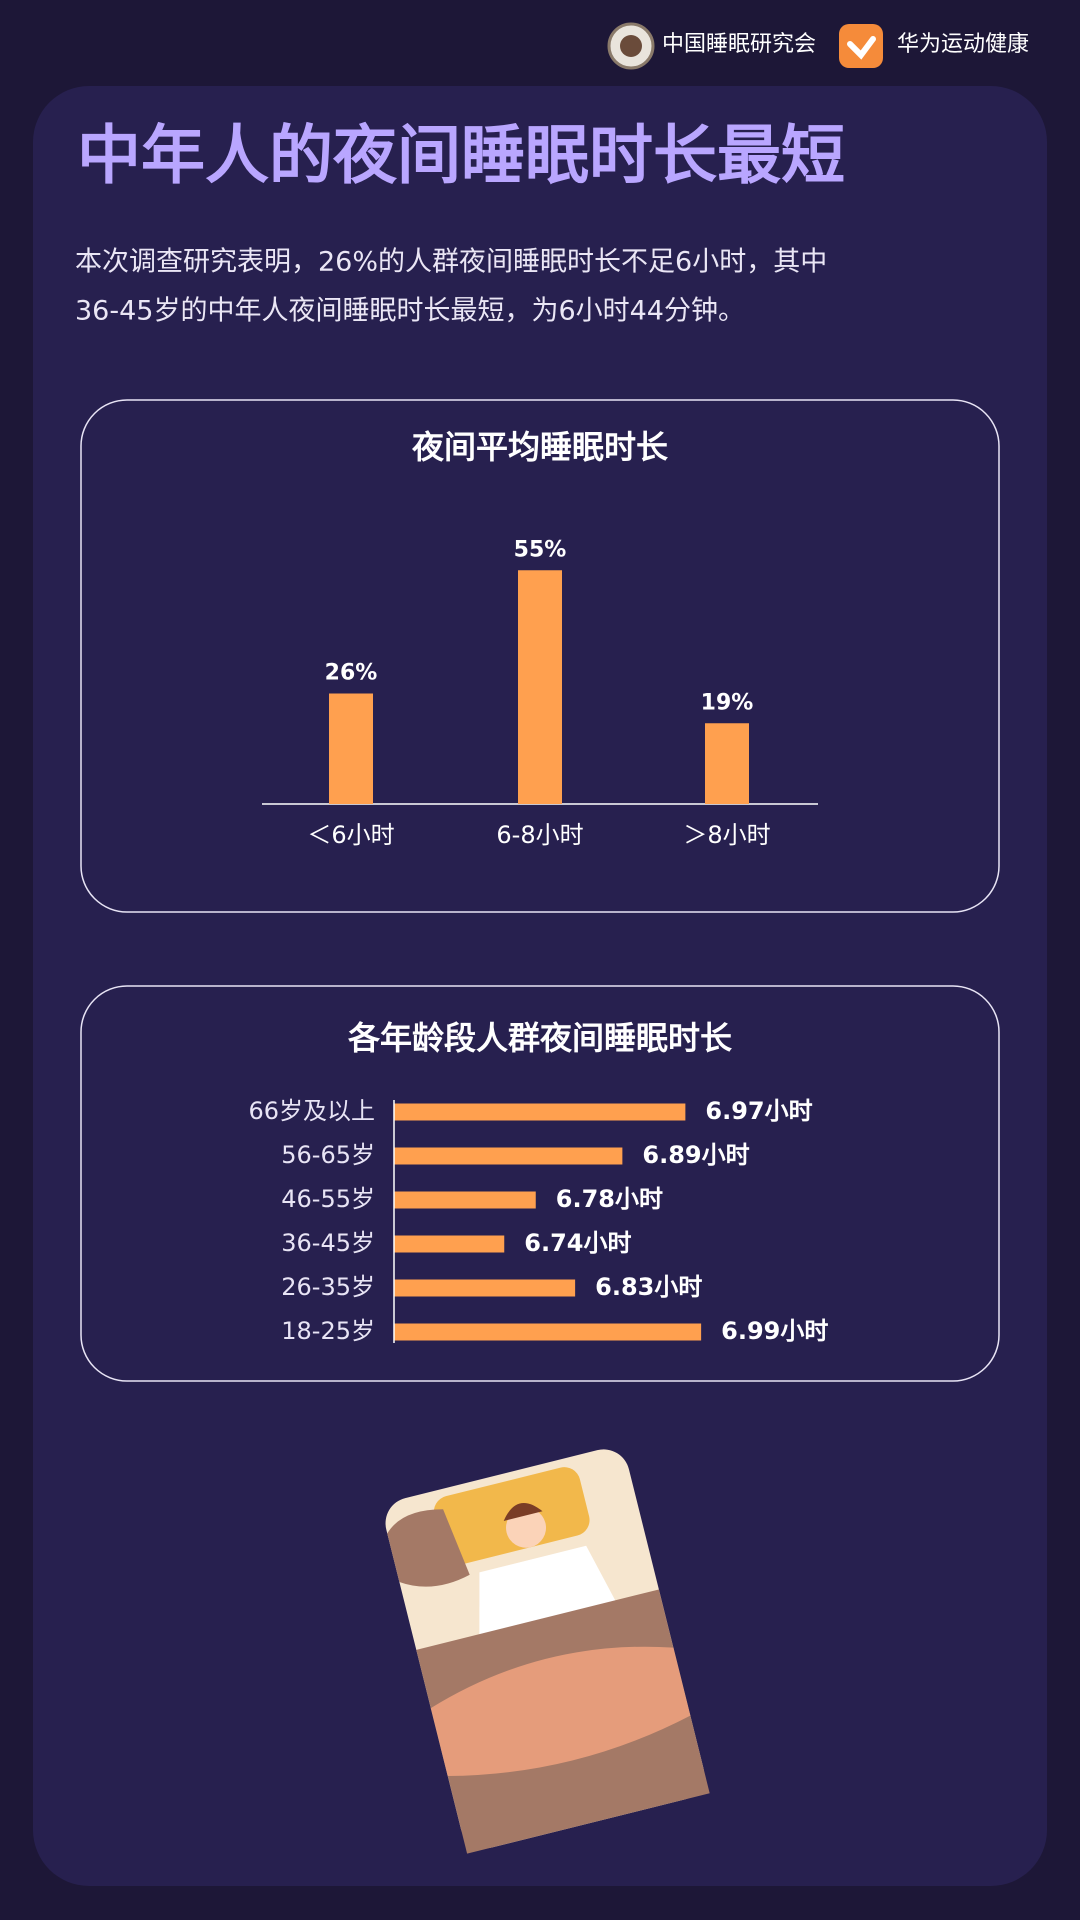  What do you see at coordinates (523, 1512) in the screenshot?
I see `hair` at bounding box center [523, 1512].